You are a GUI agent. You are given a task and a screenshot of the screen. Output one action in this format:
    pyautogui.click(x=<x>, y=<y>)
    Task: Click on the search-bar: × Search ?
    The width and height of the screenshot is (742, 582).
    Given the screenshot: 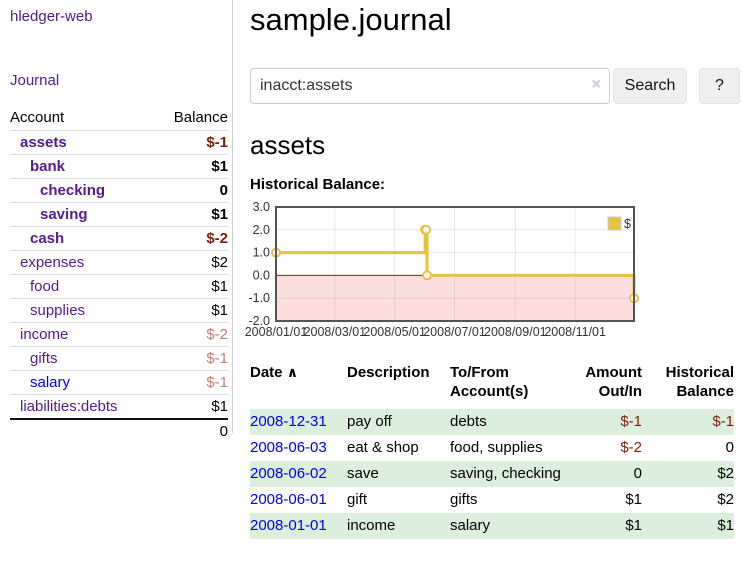 What is the action you would take?
    pyautogui.click(x=496, y=86)
    